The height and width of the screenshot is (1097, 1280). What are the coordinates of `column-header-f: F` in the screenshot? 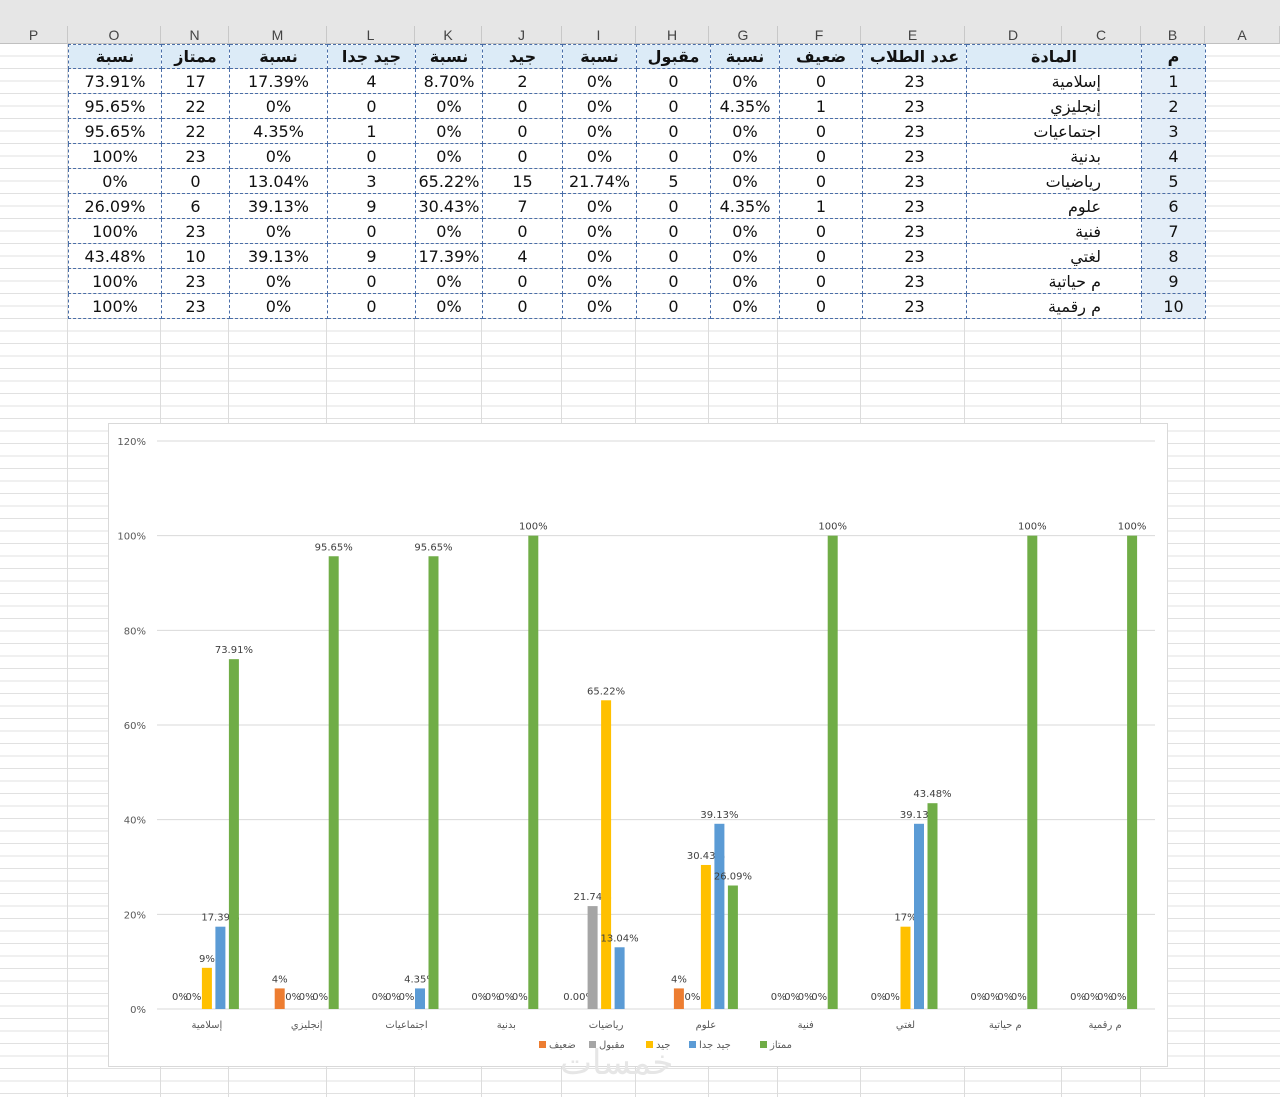 It's located at (819, 35).